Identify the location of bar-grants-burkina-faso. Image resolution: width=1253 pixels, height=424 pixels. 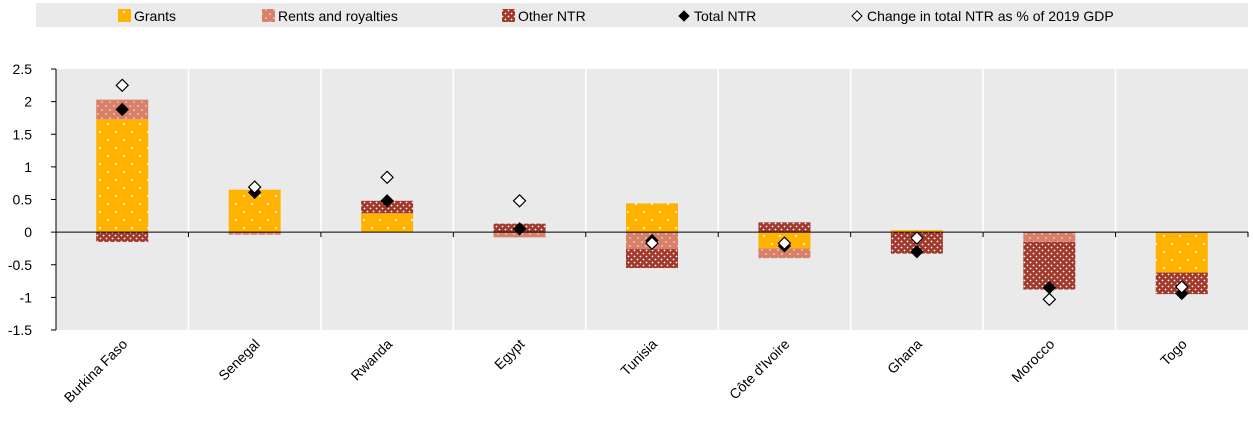
(122, 176).